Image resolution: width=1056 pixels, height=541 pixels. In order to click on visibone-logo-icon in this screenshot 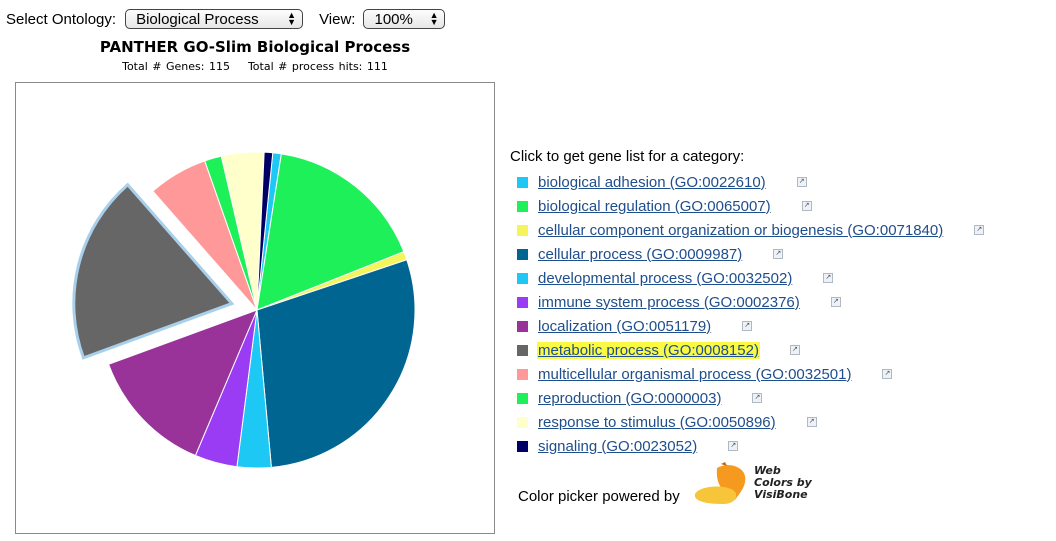, I will do `click(723, 484)`.